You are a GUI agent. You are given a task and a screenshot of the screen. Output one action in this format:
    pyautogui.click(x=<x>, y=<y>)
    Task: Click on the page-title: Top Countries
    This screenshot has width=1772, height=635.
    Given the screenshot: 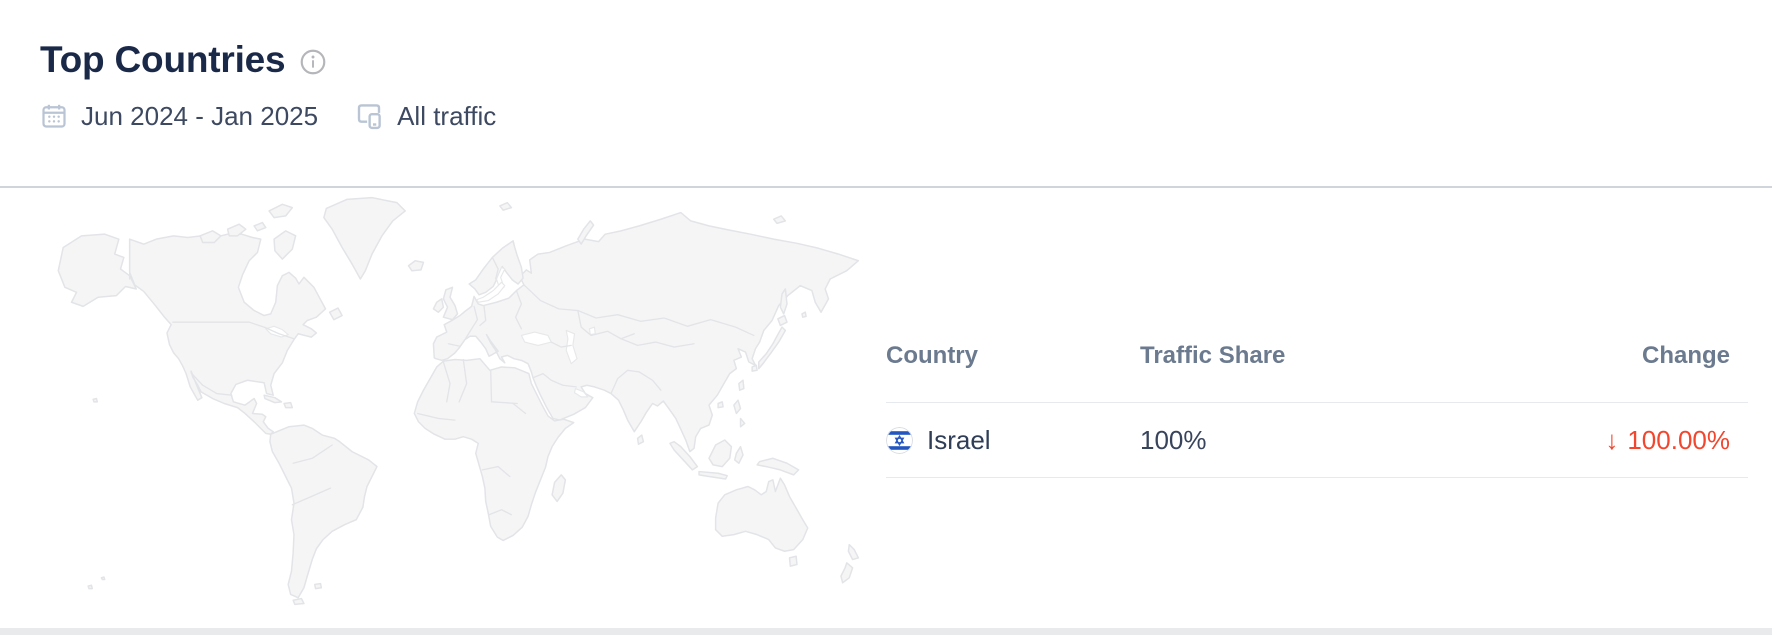 What is the action you would take?
    pyautogui.click(x=163, y=59)
    